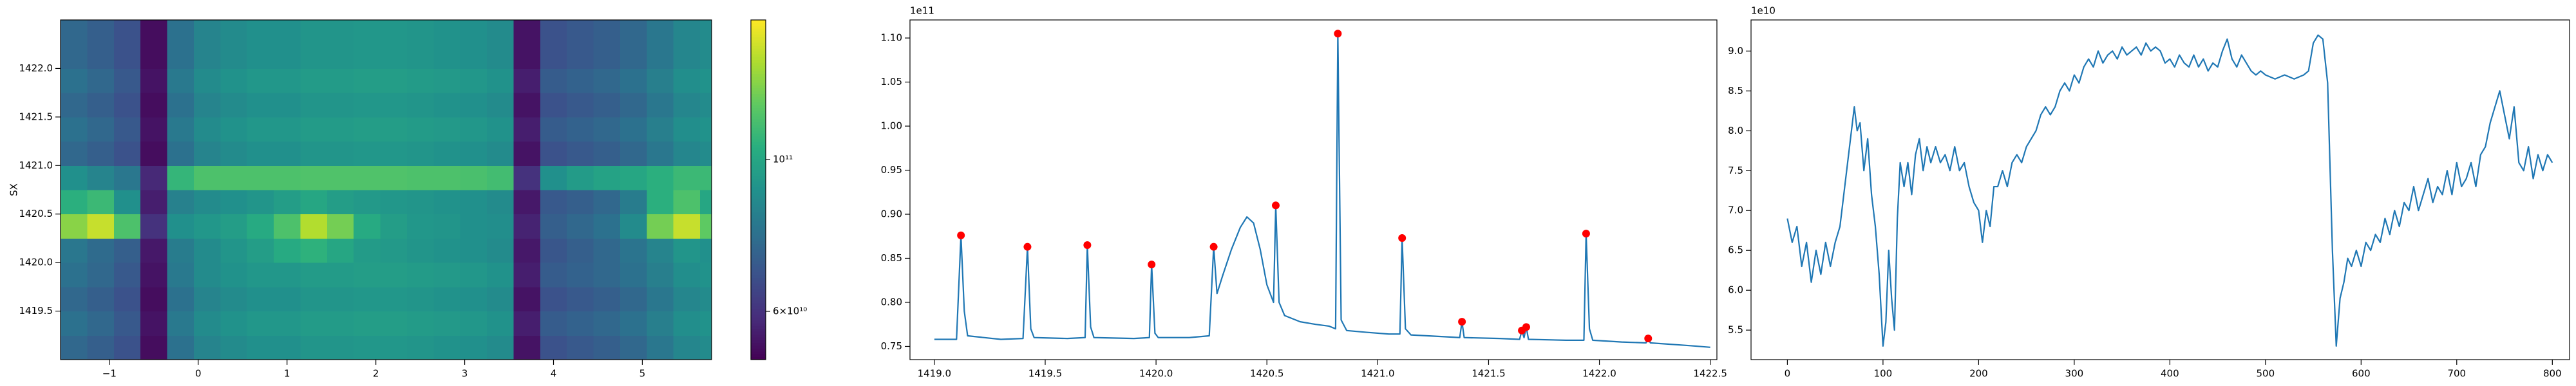 This screenshot has height=386, width=2576. What do you see at coordinates (891, 170) in the screenshot?
I see `y-tick-label: 0.95` at bounding box center [891, 170].